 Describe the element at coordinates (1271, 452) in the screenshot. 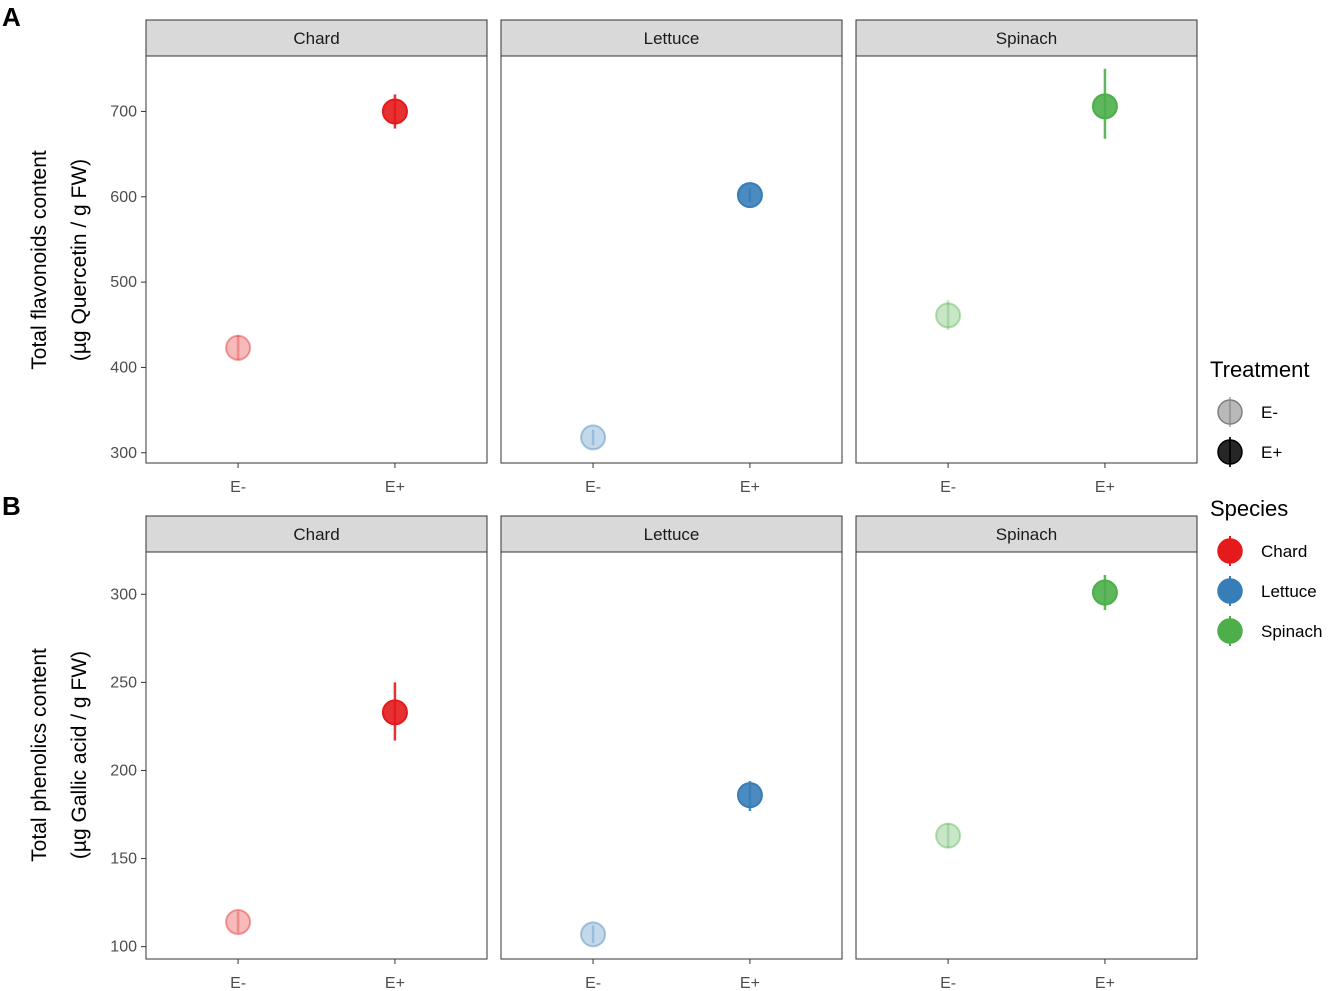

I see `legend-label: E+` at that location.